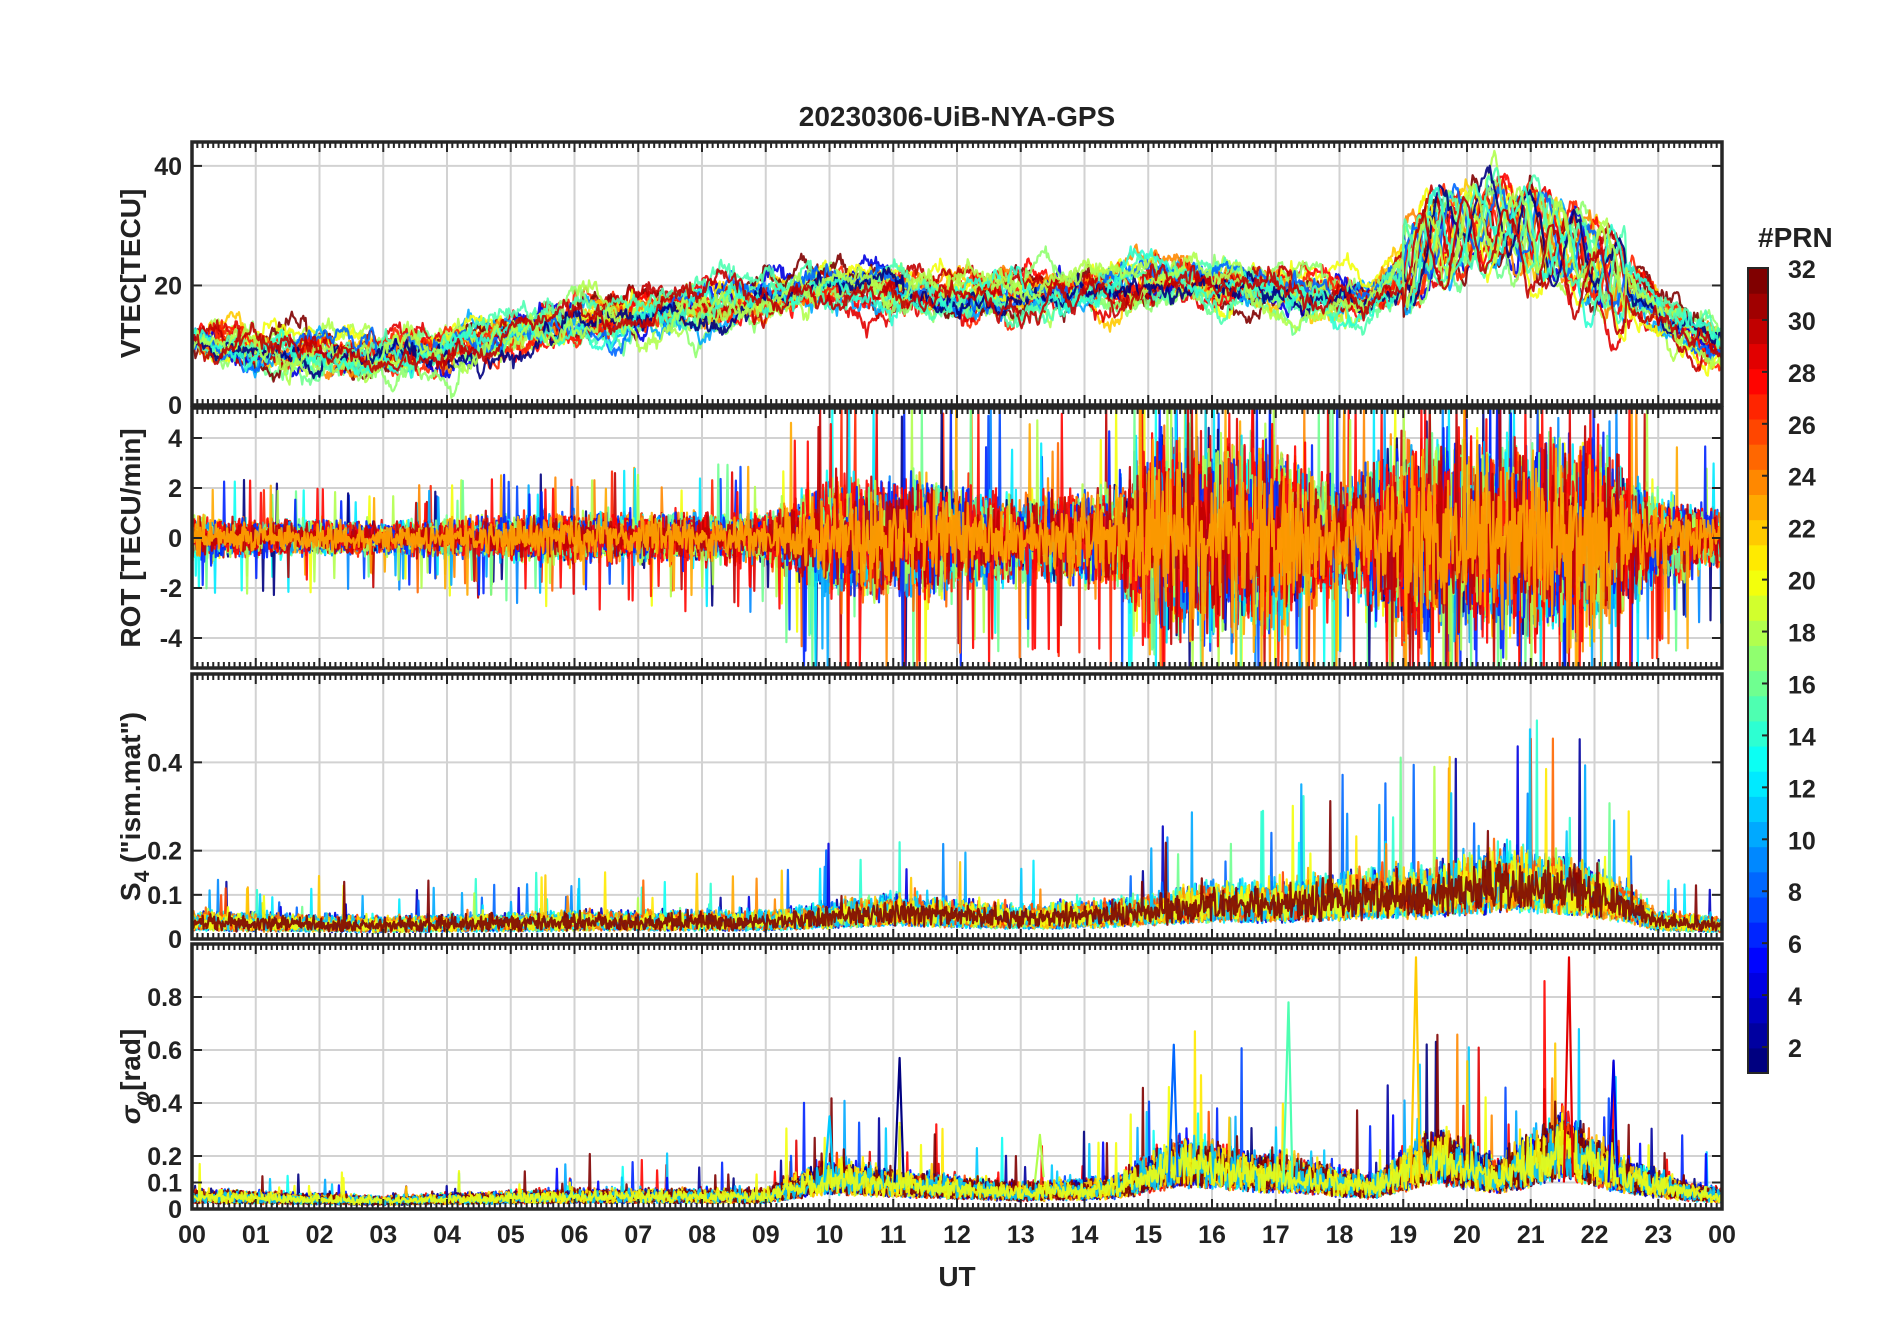 This screenshot has height=1330, width=1902. Describe the element at coordinates (130, 537) in the screenshot. I see `y-axis-title-rot: ROT [TECU/min]` at that location.